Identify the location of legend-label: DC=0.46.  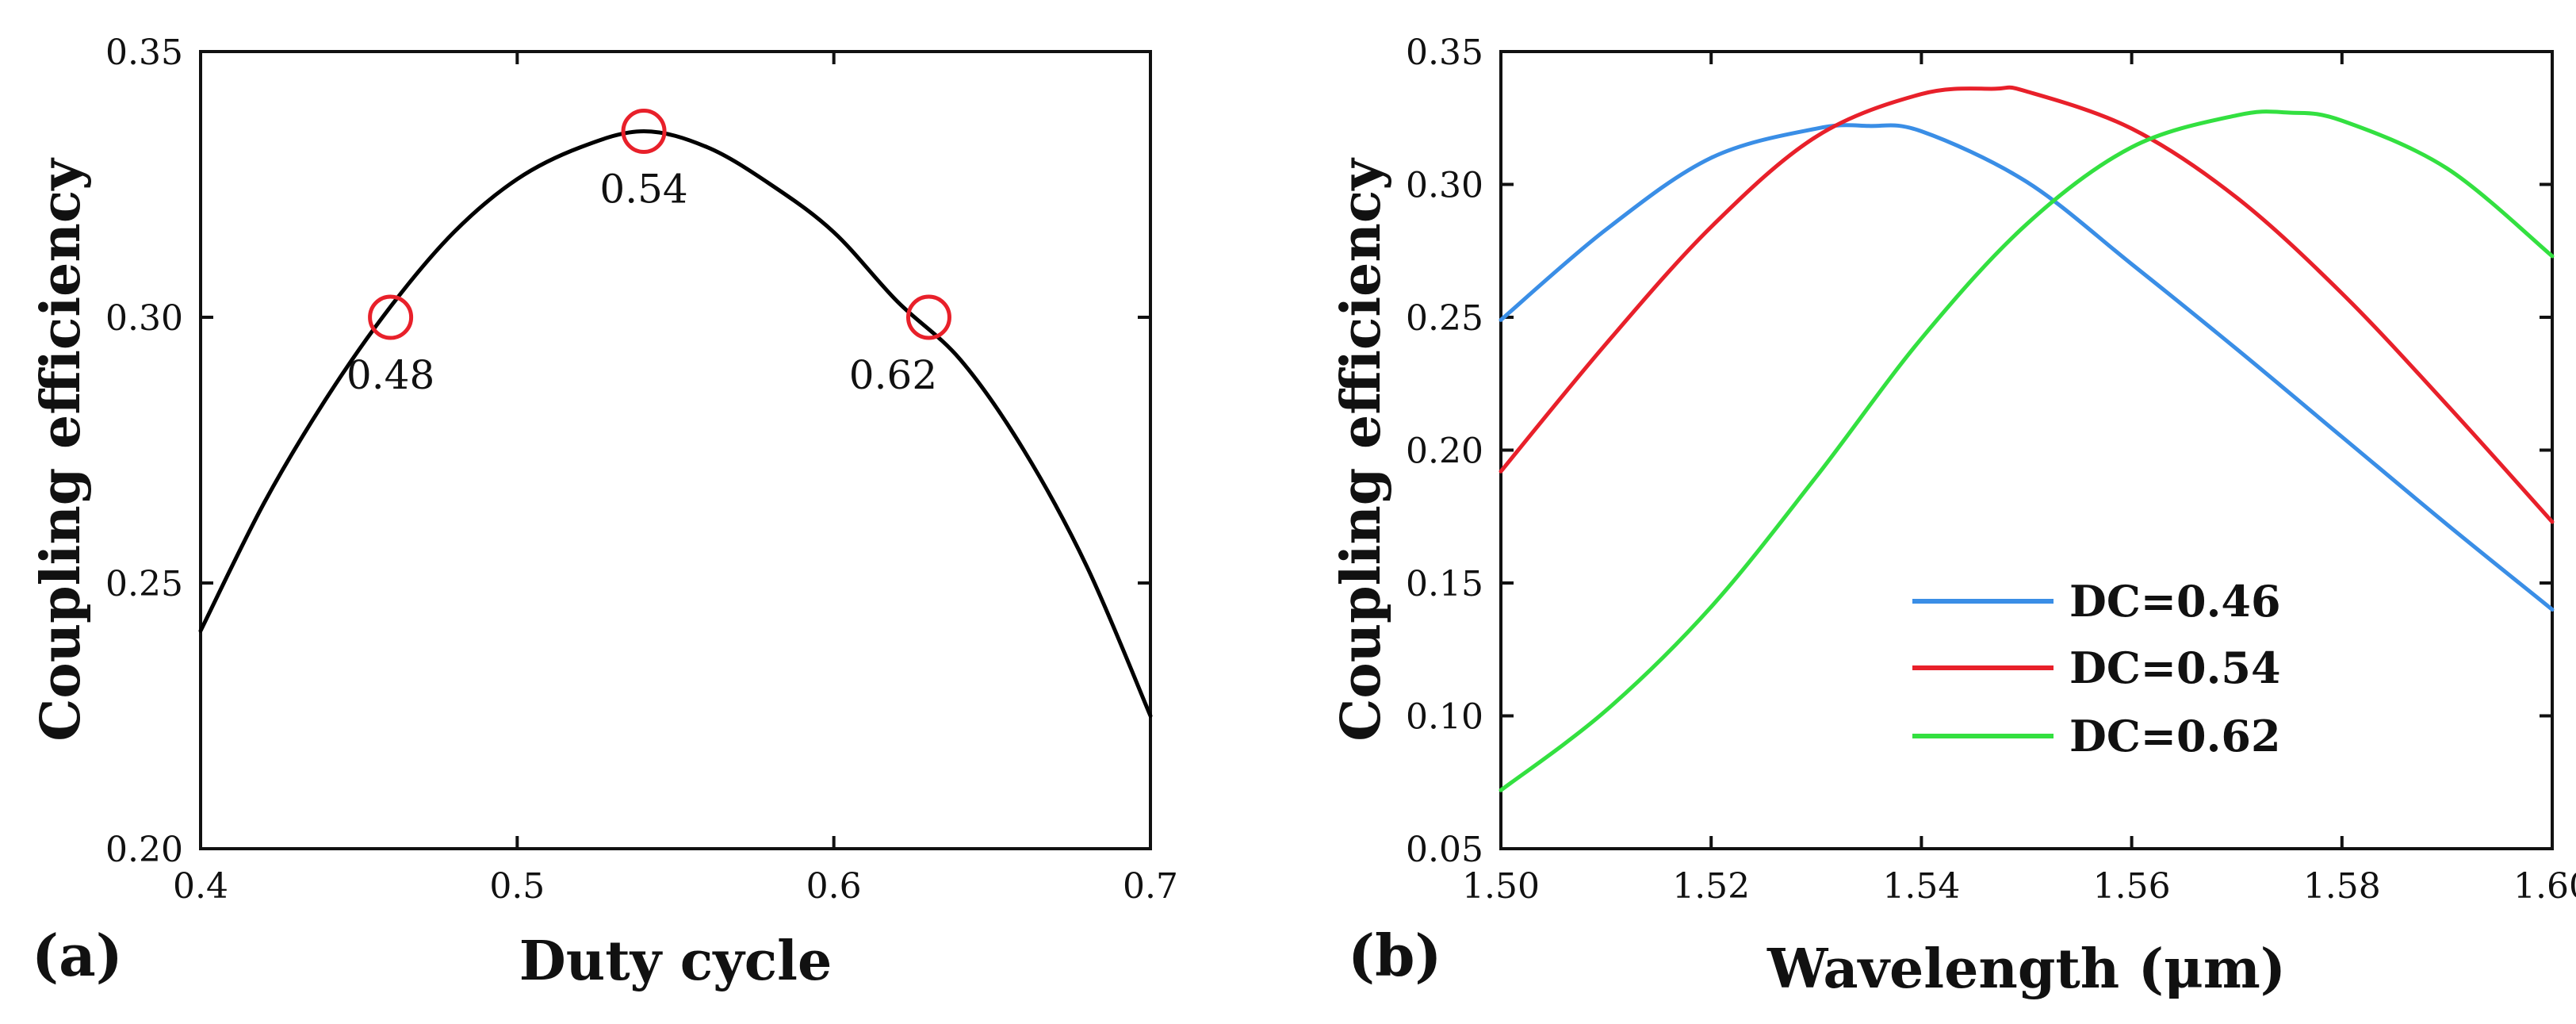
(2175, 601).